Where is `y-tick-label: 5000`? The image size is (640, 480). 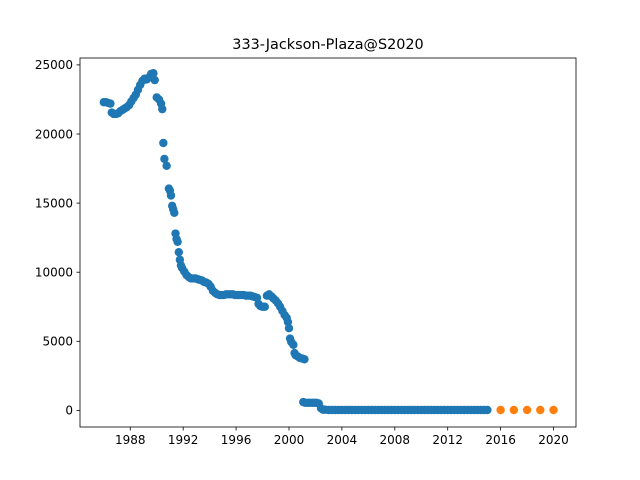
y-tick-label: 5000 is located at coordinates (57, 342).